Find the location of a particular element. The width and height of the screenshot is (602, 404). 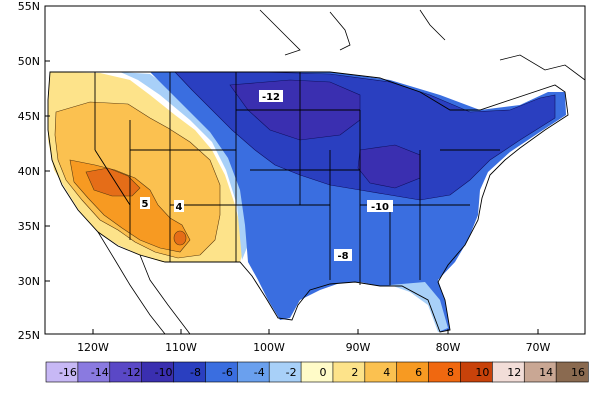

colorbar-label: 4 is located at coordinates (386, 372).